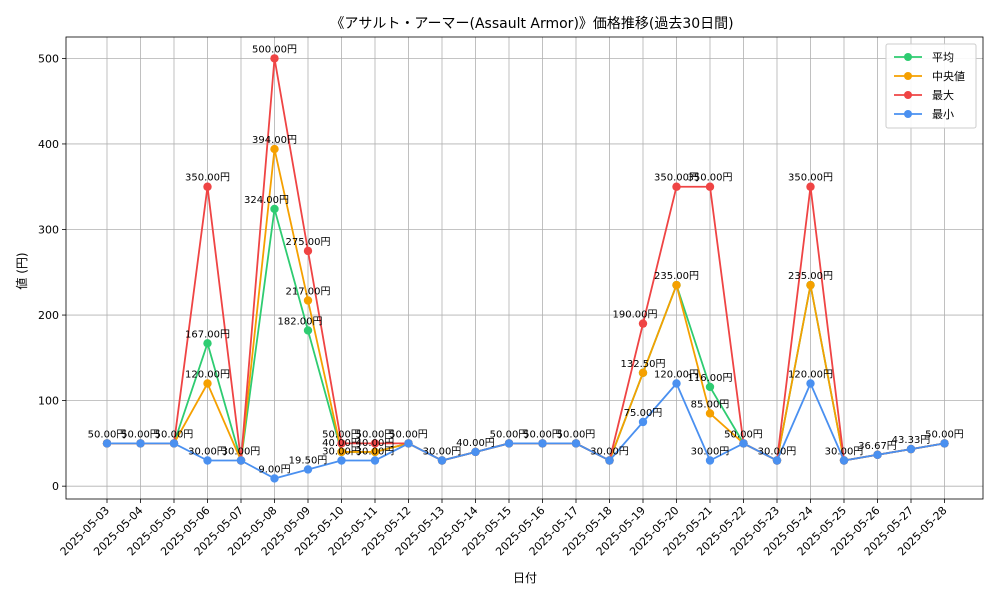 The width and height of the screenshot is (1000, 604). I want to click on legend-label-min: 最小, so click(943, 114).